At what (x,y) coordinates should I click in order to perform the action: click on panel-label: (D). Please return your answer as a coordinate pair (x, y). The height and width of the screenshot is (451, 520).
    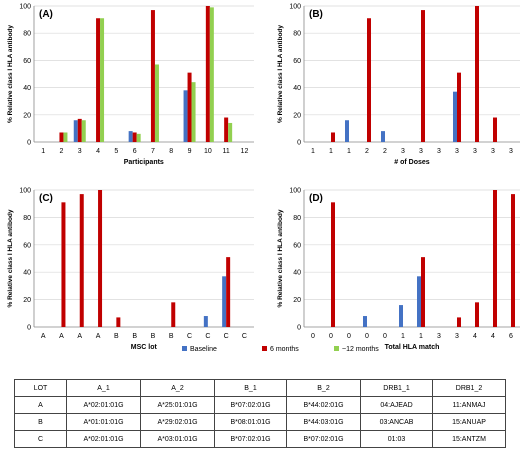
    Looking at the image, I should click on (316, 198).